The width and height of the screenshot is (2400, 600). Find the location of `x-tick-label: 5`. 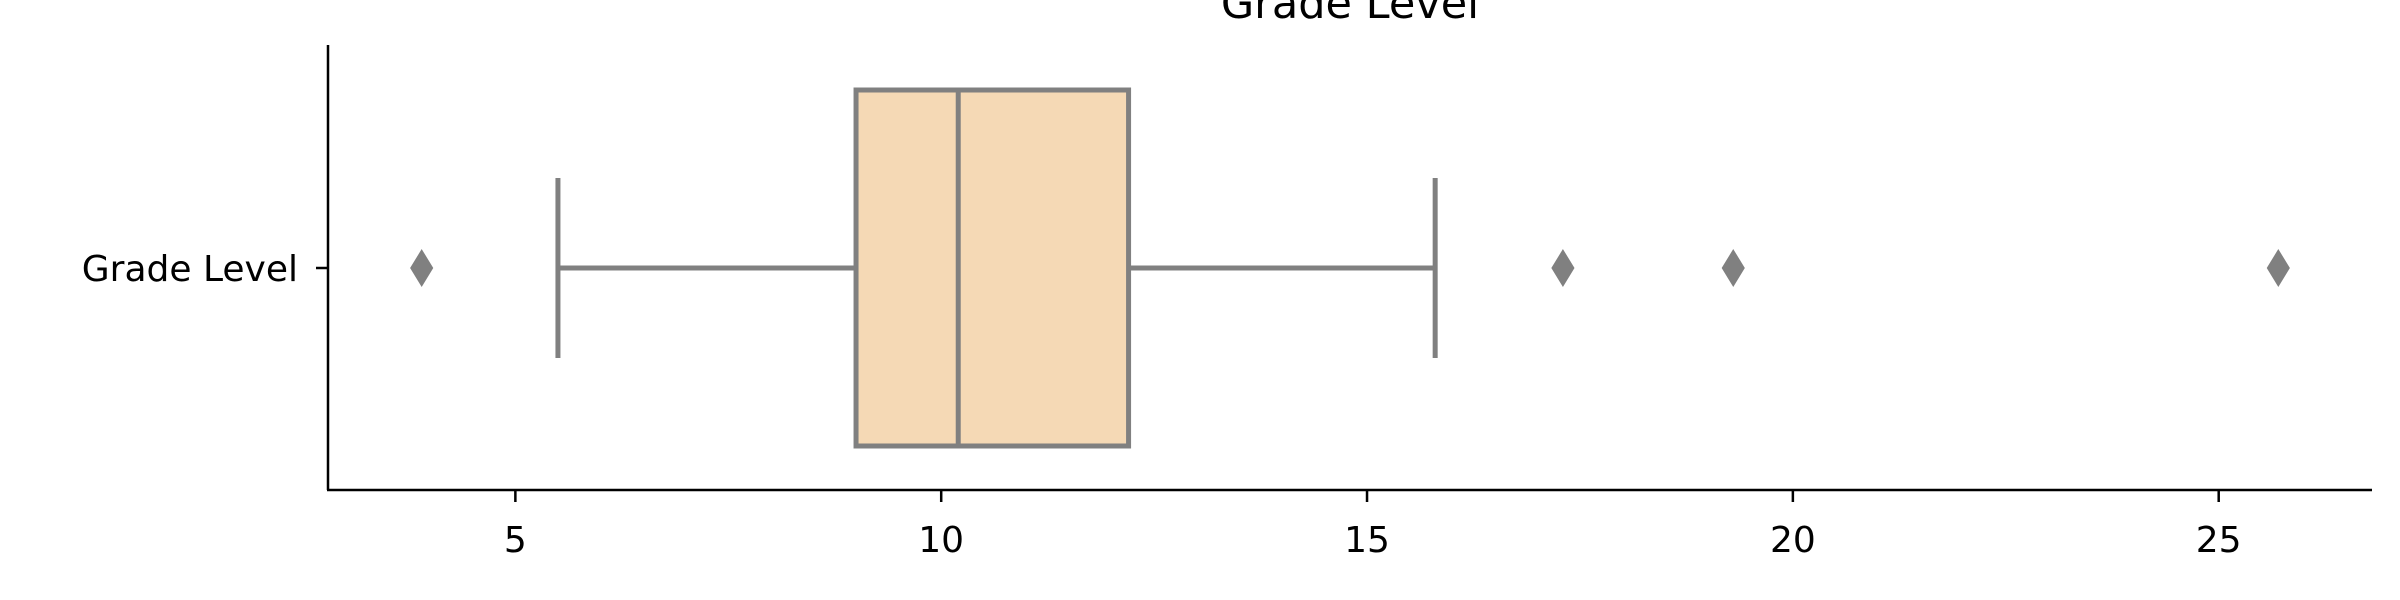

x-tick-label: 5 is located at coordinates (515, 540).